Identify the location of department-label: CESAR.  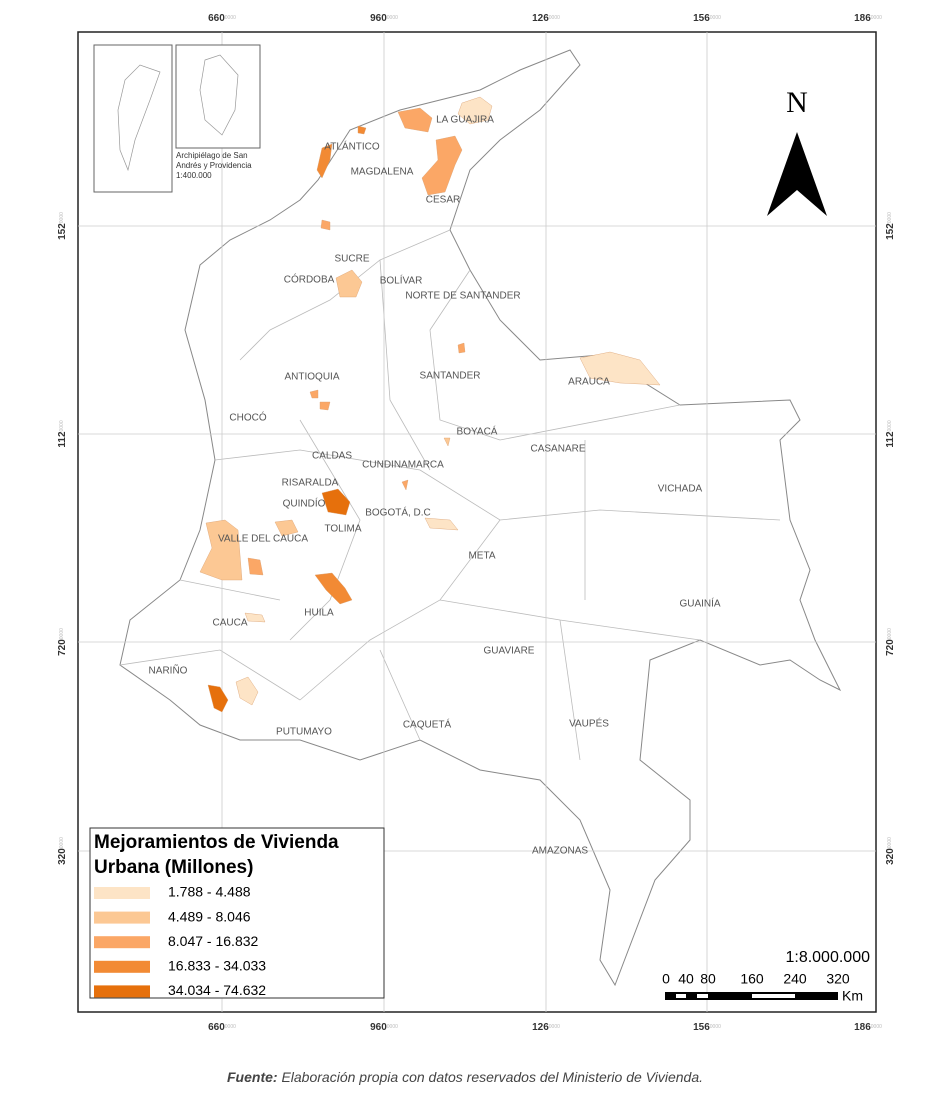
(443, 200).